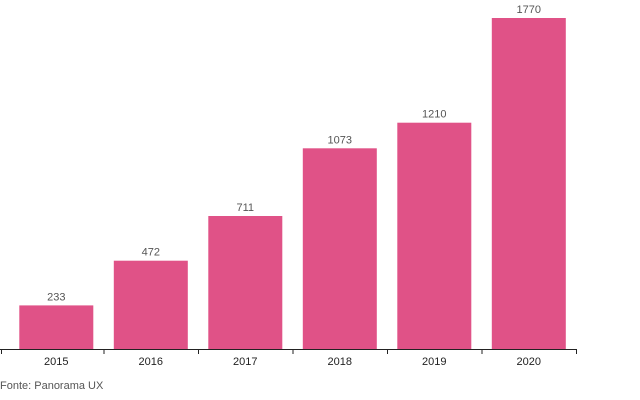 This screenshot has height=400, width=640. I want to click on bar-2019, so click(434, 235).